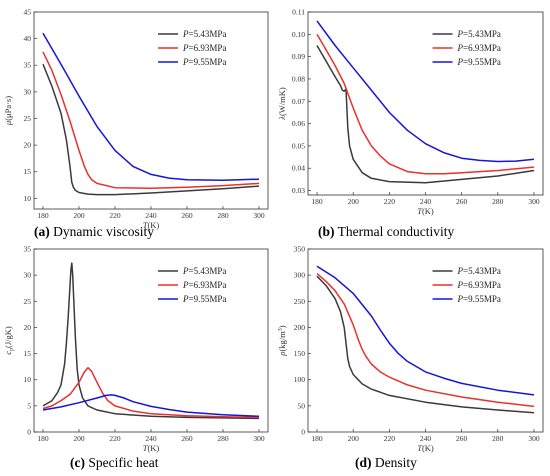  Describe the element at coordinates (298, 123) in the screenshot. I see `y-tick-label: 0.06` at that location.